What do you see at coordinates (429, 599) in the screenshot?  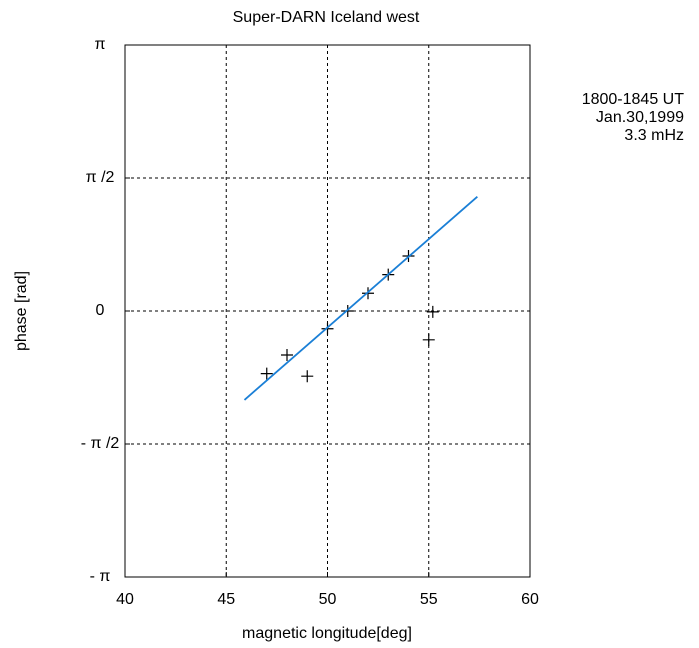 I see `x-tick-label: 55` at bounding box center [429, 599].